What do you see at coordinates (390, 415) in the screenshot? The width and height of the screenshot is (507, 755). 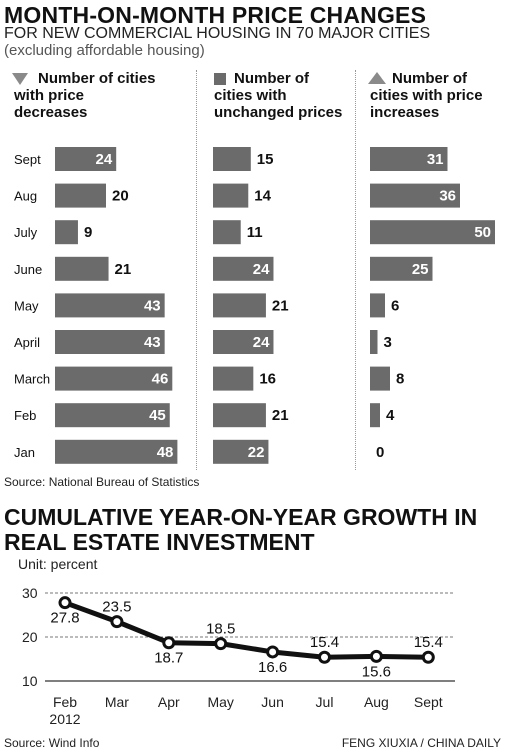 I see `bar-value-label: 4` at bounding box center [390, 415].